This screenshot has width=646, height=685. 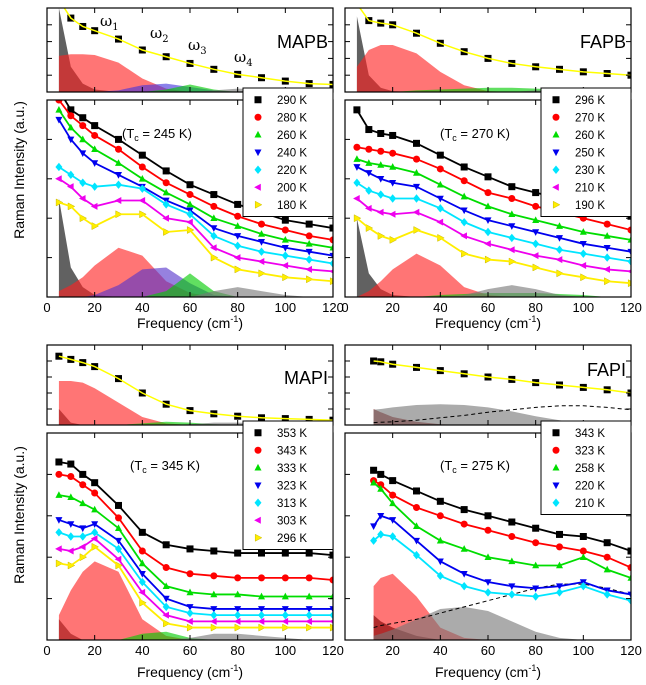 I want to click on x-tick-label: 40, so click(x=142, y=307).